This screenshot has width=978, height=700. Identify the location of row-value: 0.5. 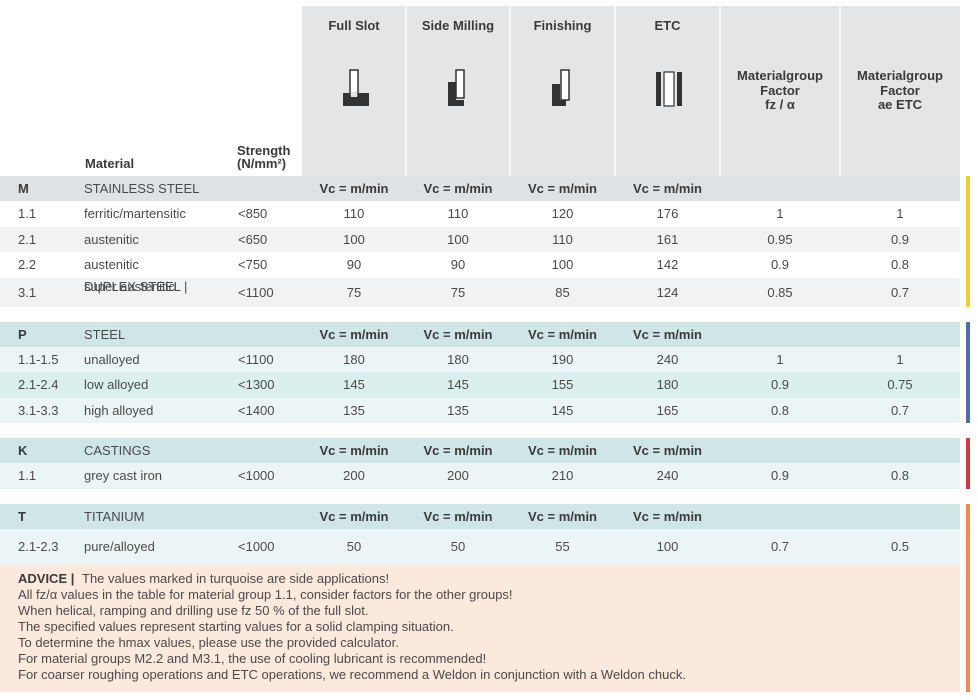
(900, 546).